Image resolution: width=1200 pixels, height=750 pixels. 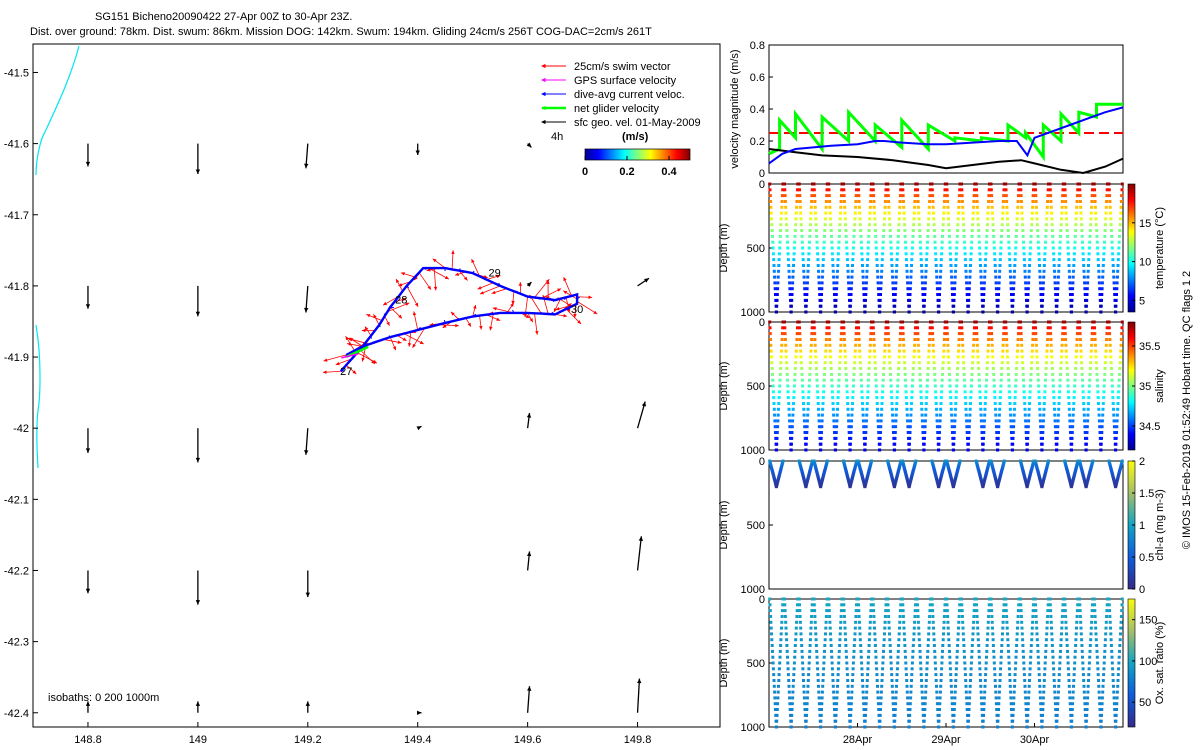 I want to click on section-colorbar, so click(x=1131, y=663).